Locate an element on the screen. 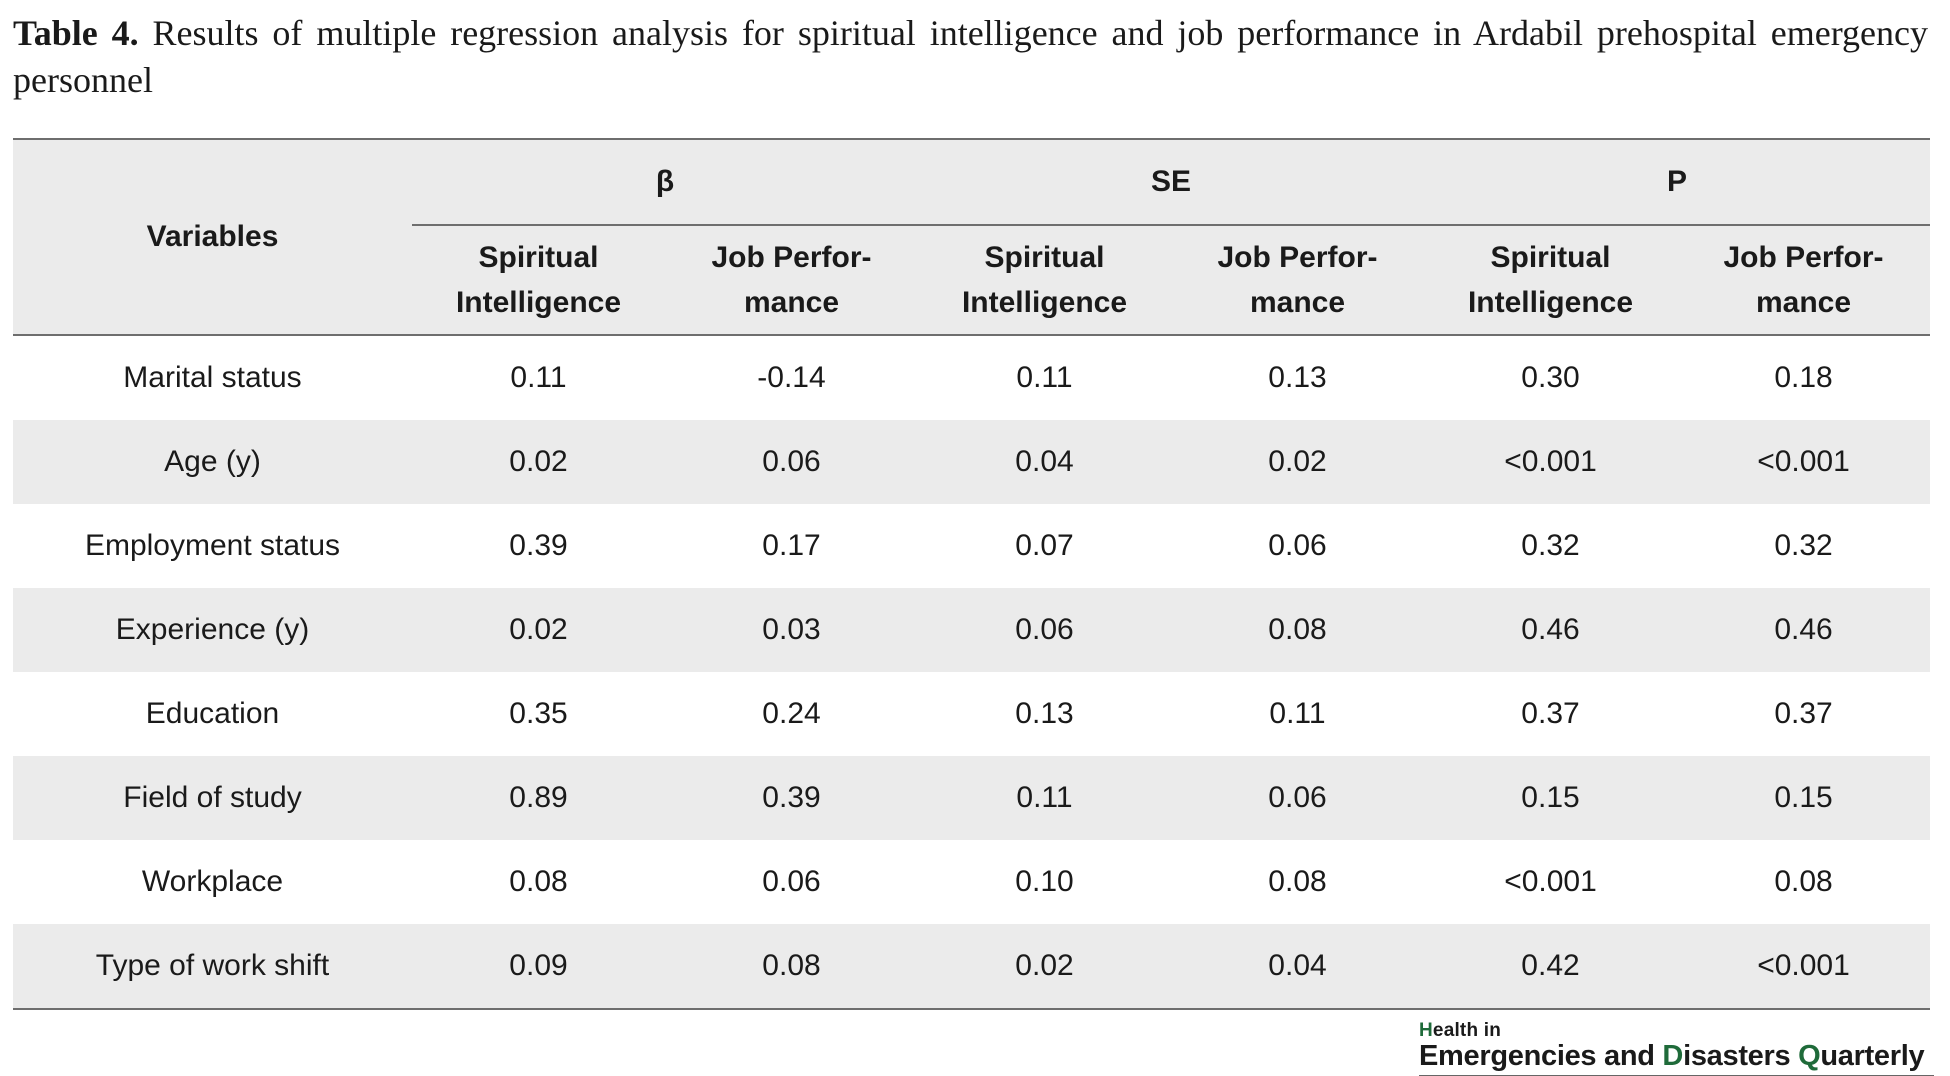 The height and width of the screenshot is (1076, 1950). logo-line-1: Health in is located at coordinates (1460, 1031).